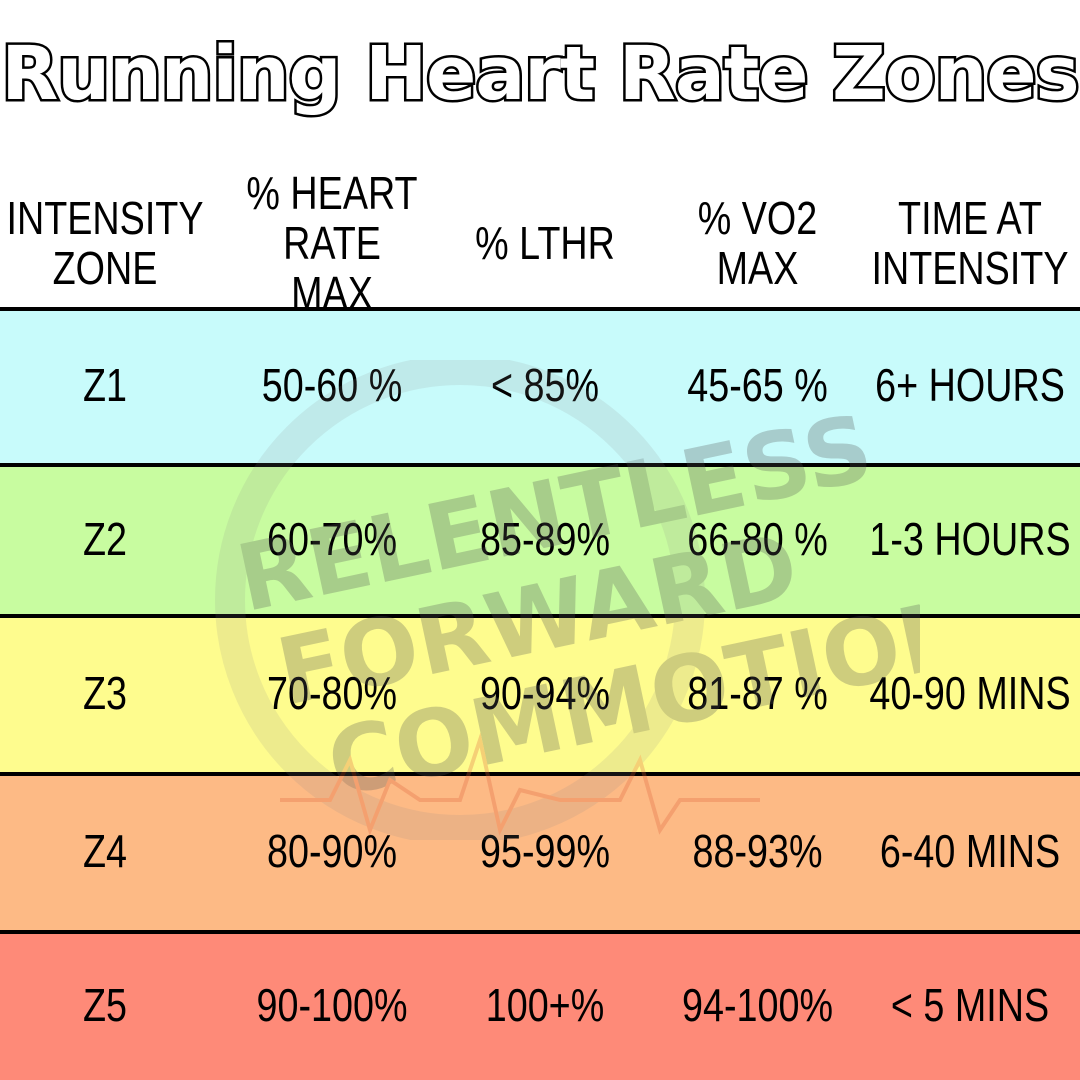 Image resolution: width=1080 pixels, height=1080 pixels. Describe the element at coordinates (105, 538) in the screenshot. I see `zone-cell: Z2` at that location.